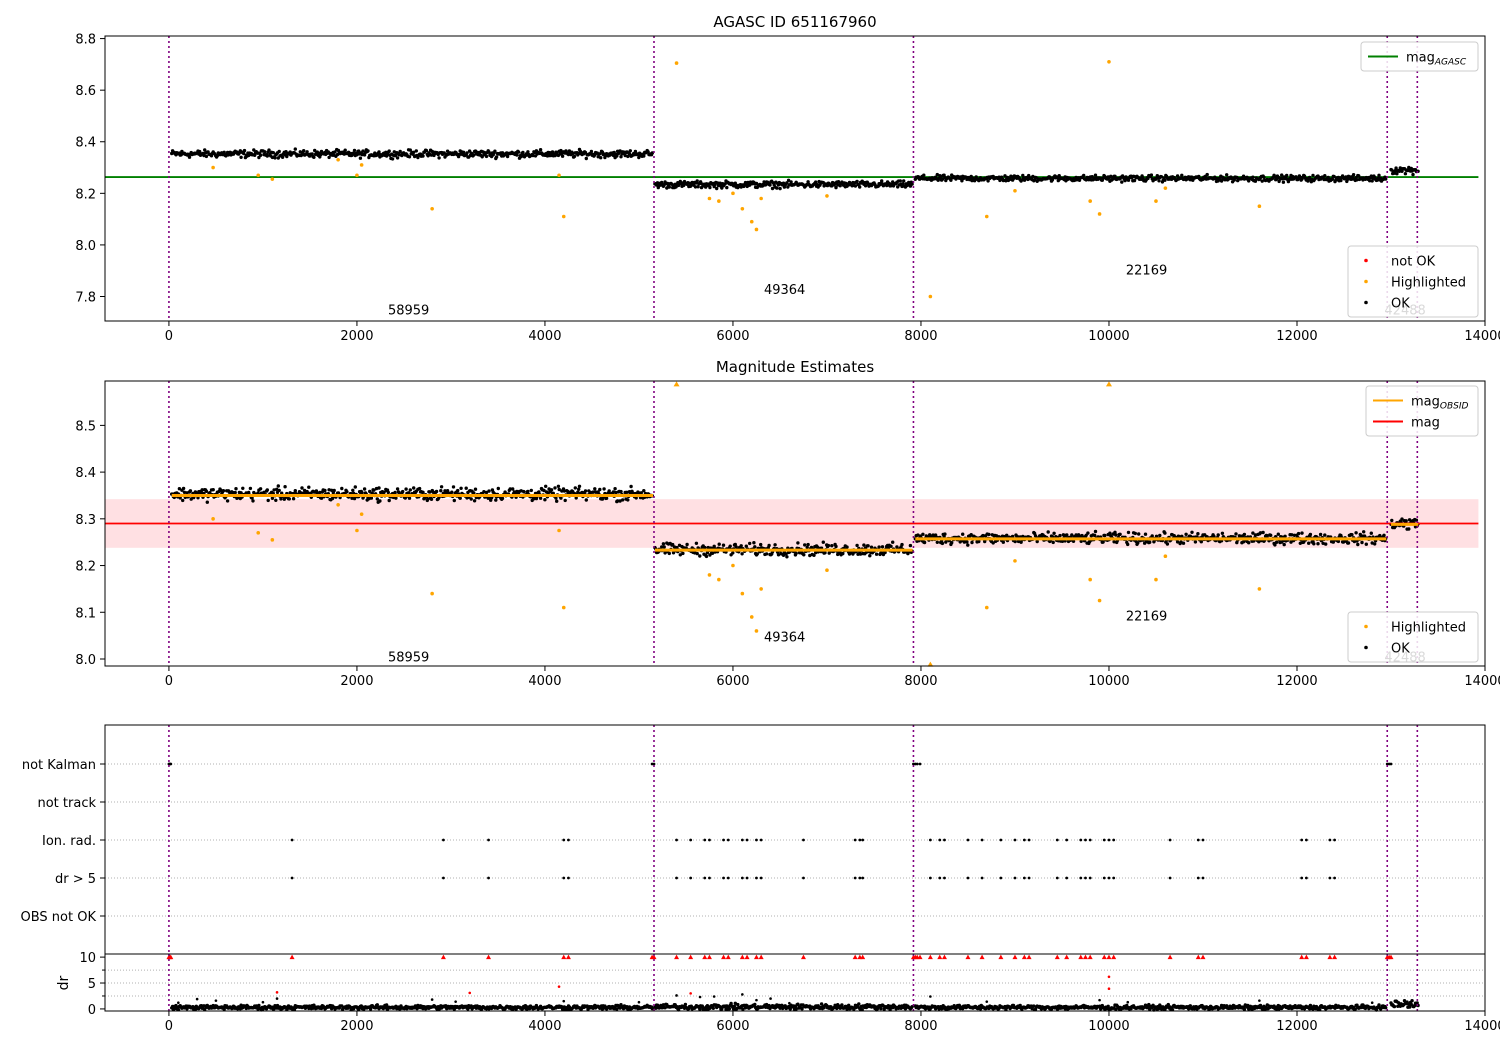 This screenshot has height=1050, width=1500. What do you see at coordinates (169, 681) in the screenshot?
I see `magnitude-xtick-label: 0` at bounding box center [169, 681].